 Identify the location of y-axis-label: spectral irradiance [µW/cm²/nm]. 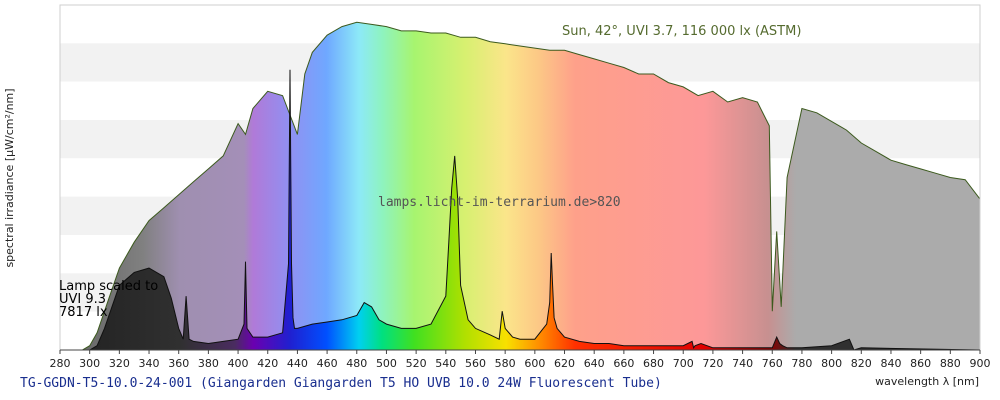
(9, 177).